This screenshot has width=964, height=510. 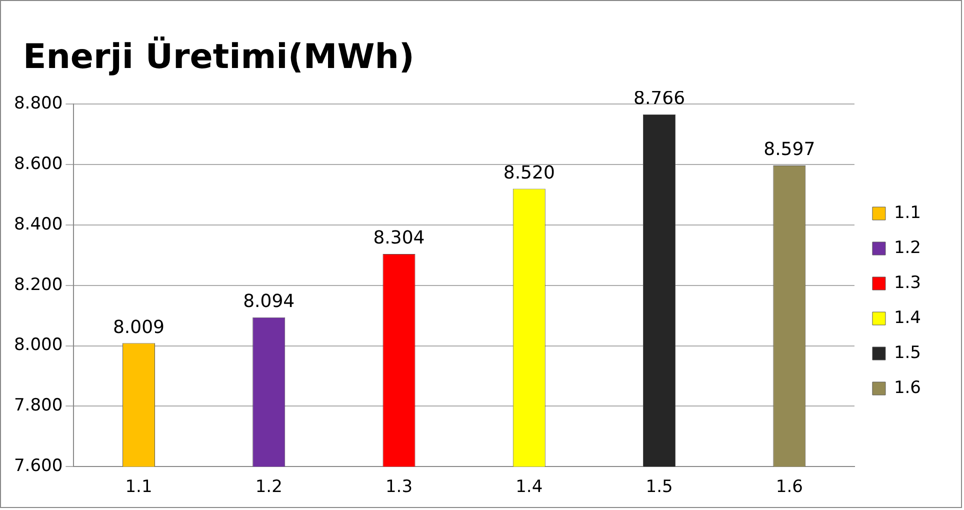 What do you see at coordinates (399, 487) in the screenshot?
I see `x-tick-label: 1.3` at bounding box center [399, 487].